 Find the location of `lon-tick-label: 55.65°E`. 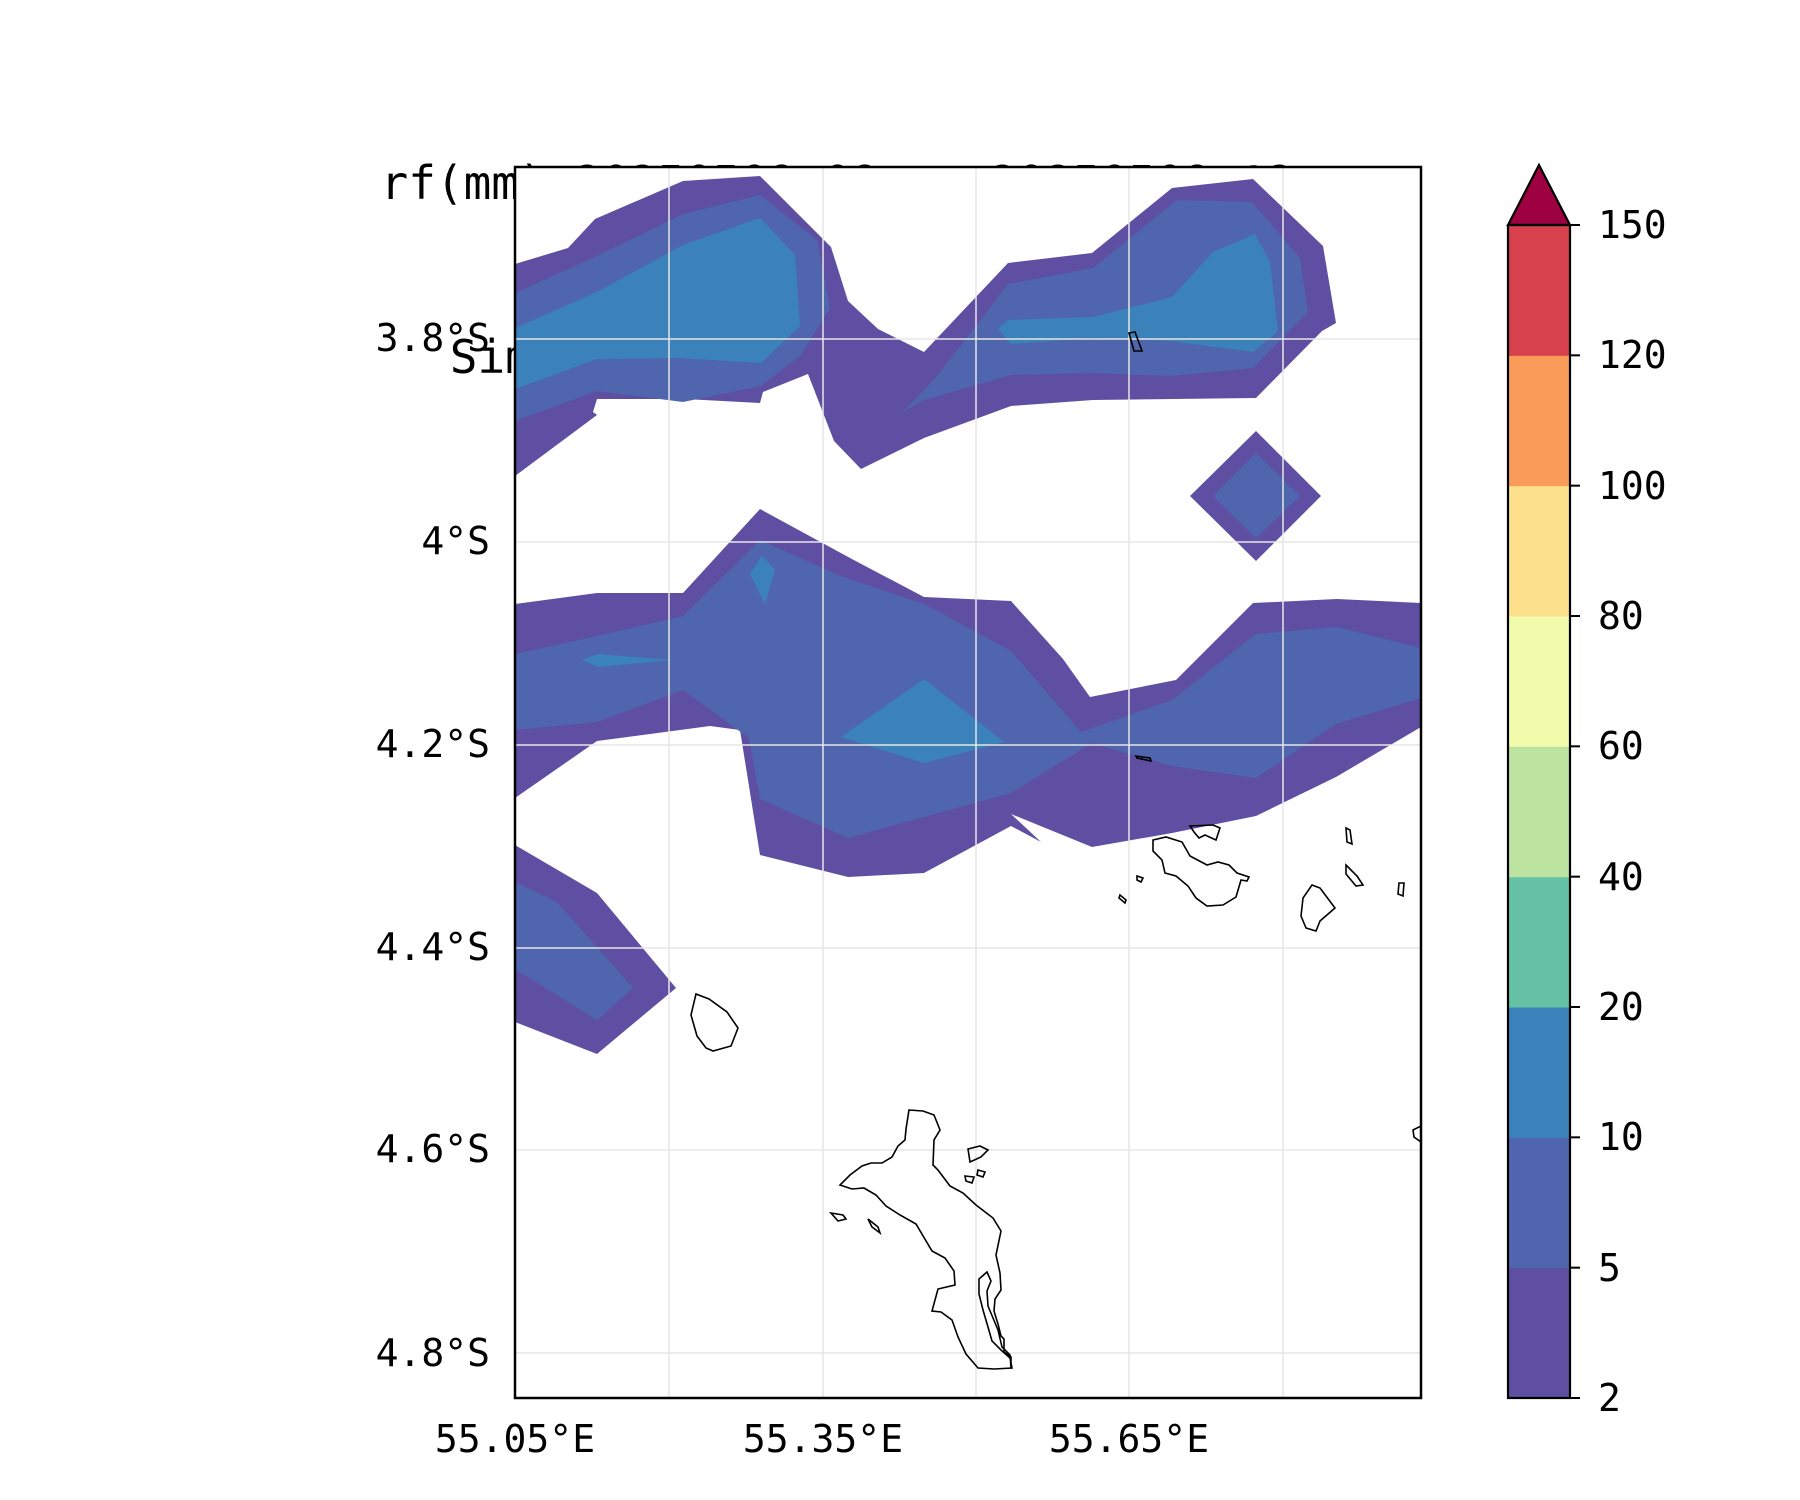

lon-tick-label: 55.65°E is located at coordinates (1129, 1439).